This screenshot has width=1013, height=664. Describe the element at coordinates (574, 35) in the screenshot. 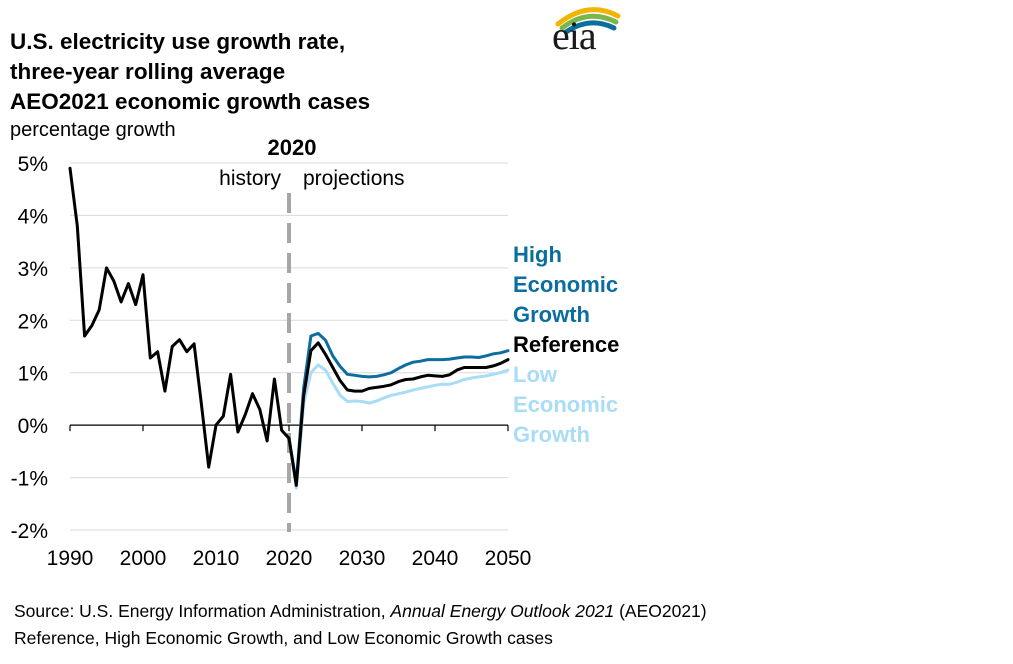

I see `eia-logo-text: eia` at that location.